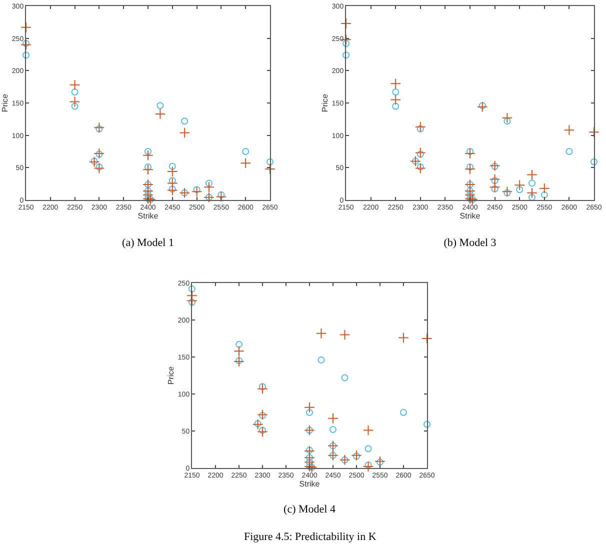  What do you see at coordinates (310, 537) in the screenshot?
I see `caption: Figure 4.5: Predictability in K` at bounding box center [310, 537].